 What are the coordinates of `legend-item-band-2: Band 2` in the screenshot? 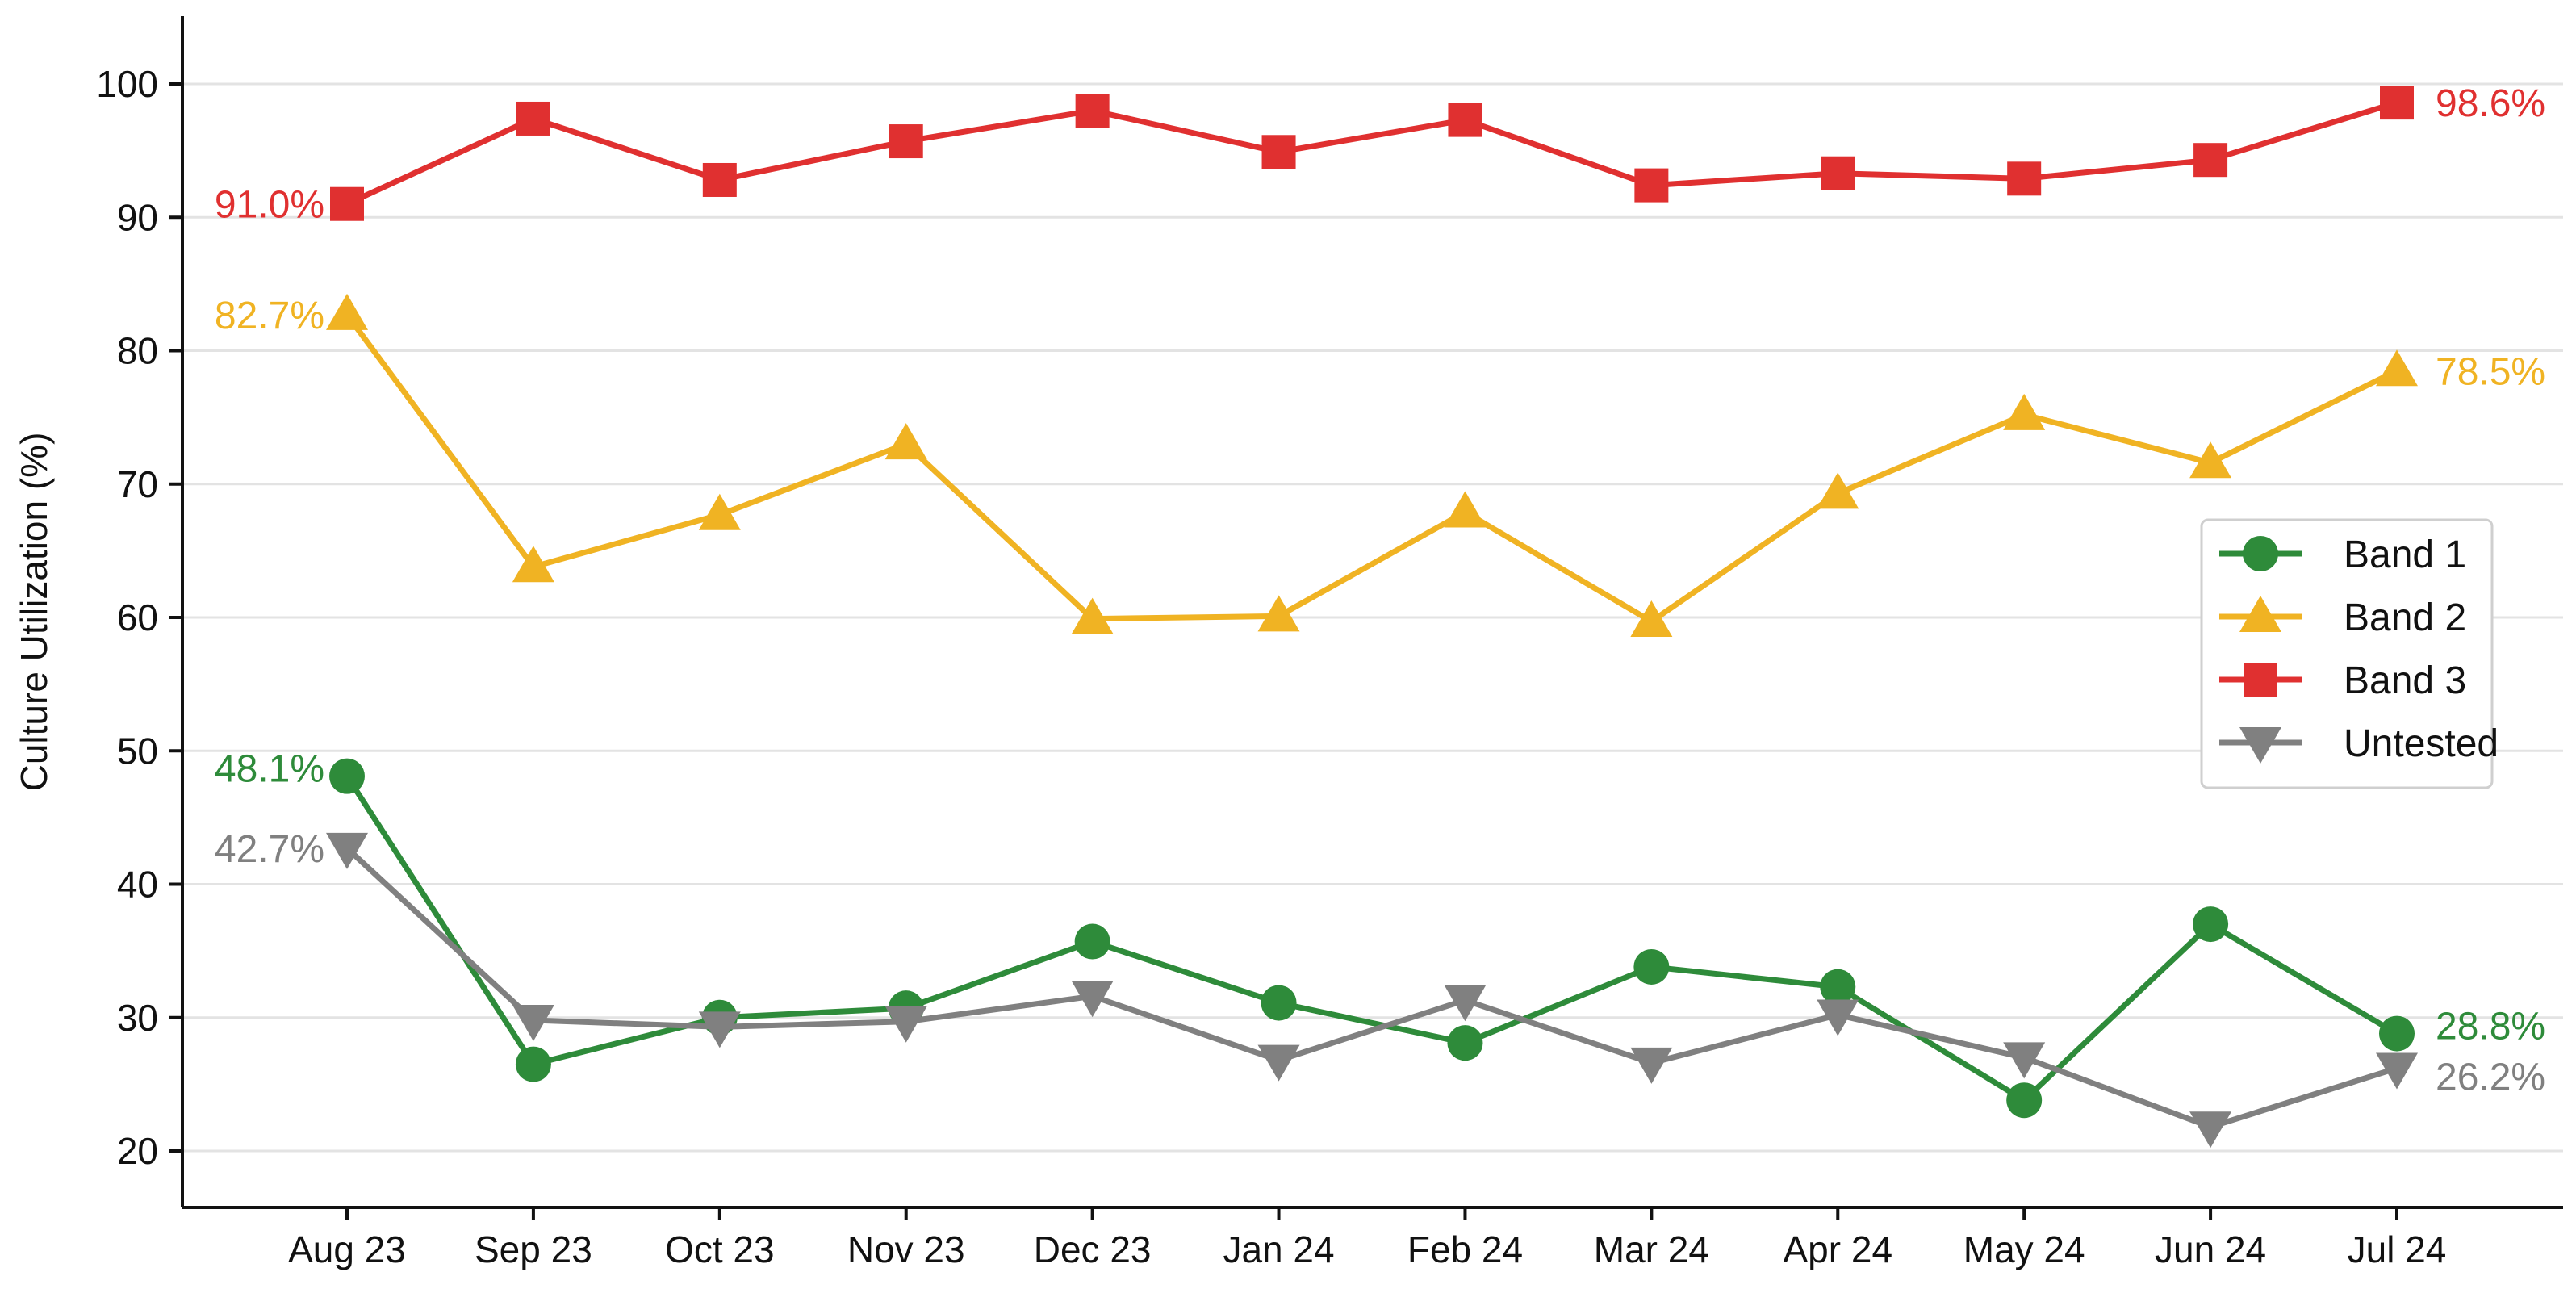 It's located at (2342, 617).